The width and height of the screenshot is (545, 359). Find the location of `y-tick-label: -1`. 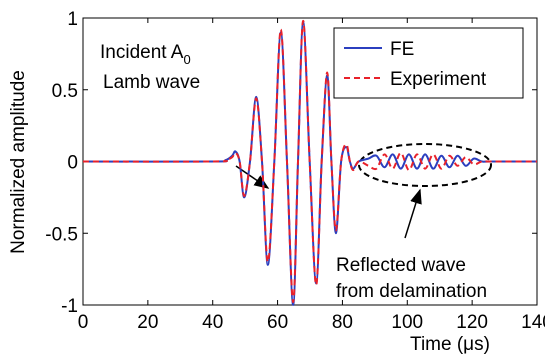

y-tick-label: -1 is located at coordinates (69, 306).